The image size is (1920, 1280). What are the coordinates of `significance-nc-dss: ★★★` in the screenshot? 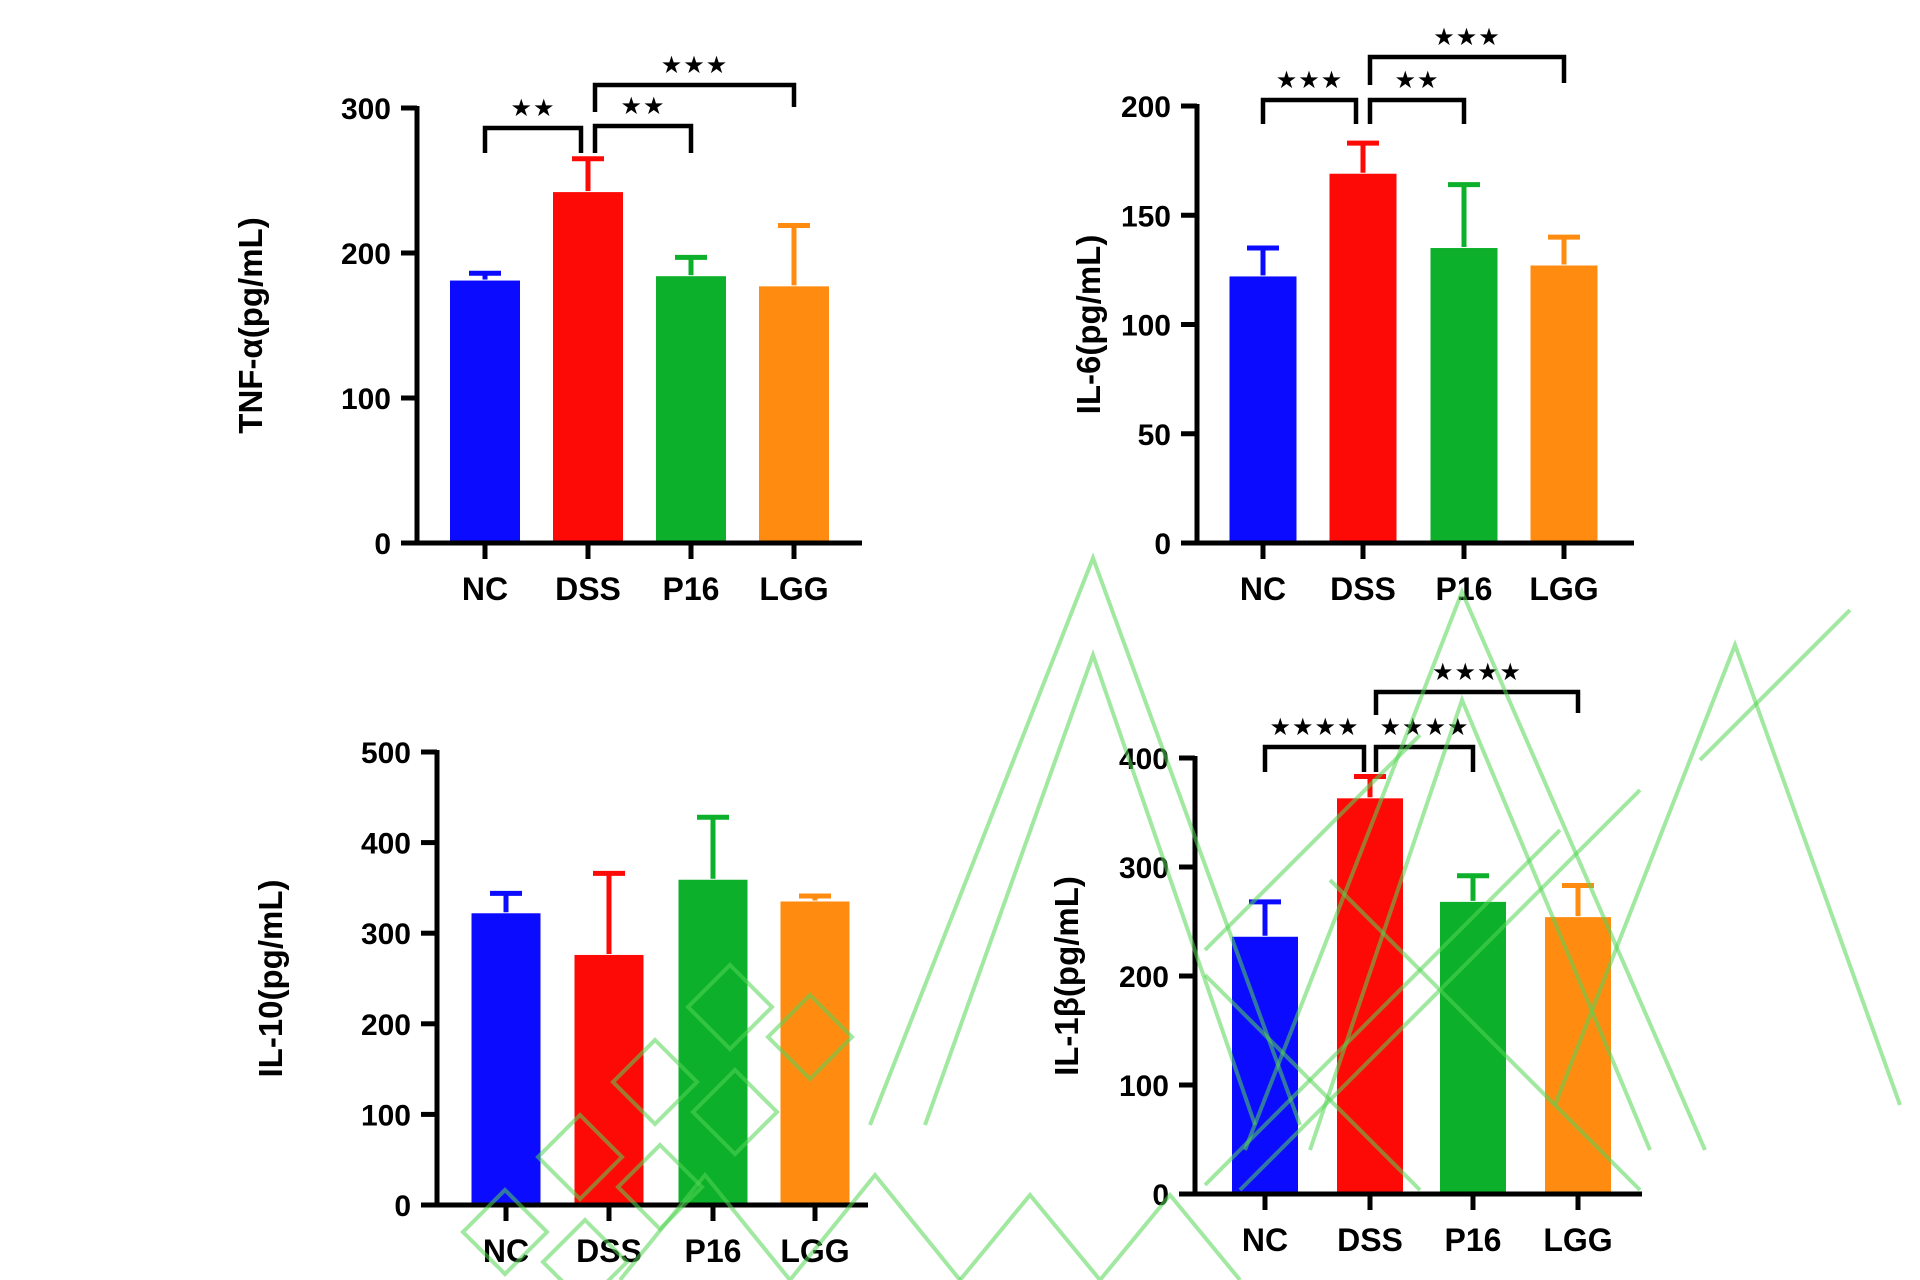 It's located at (1309, 95).